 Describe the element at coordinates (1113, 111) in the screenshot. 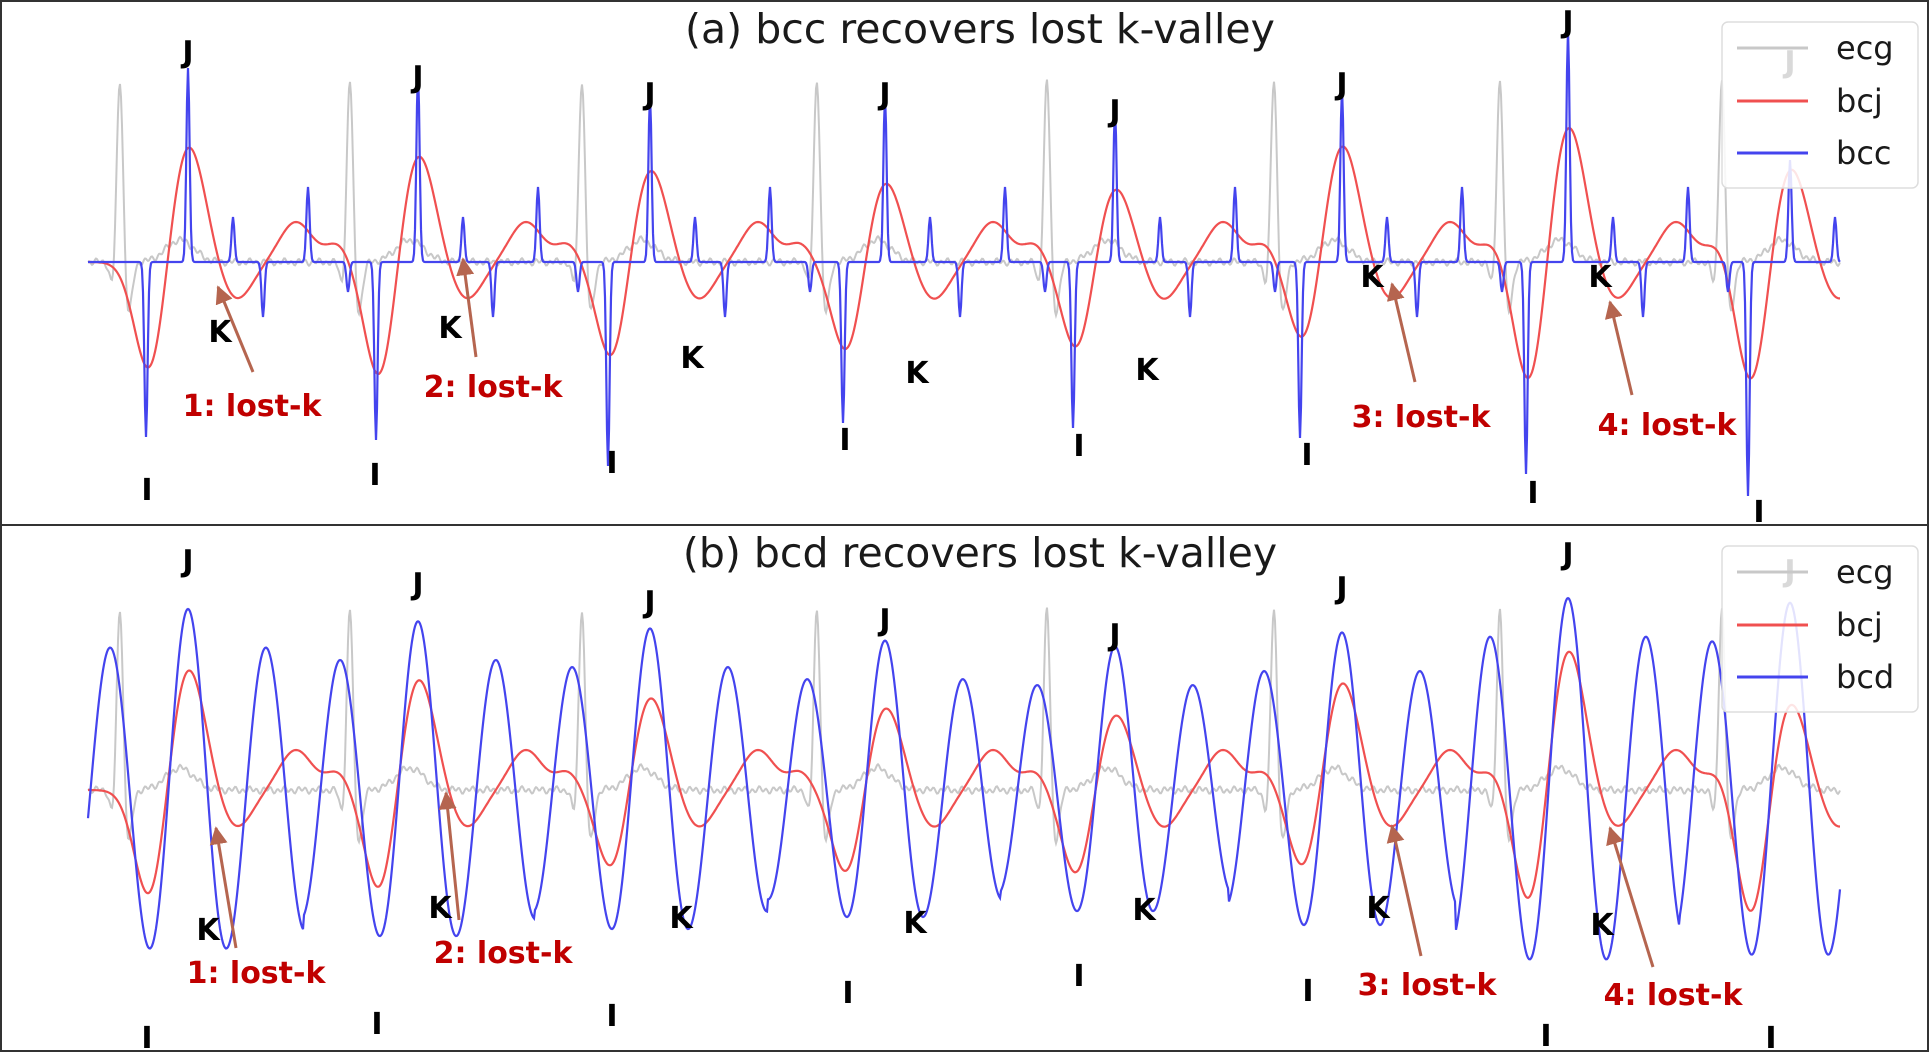

I see `panel-a-j-label-5: J` at that location.